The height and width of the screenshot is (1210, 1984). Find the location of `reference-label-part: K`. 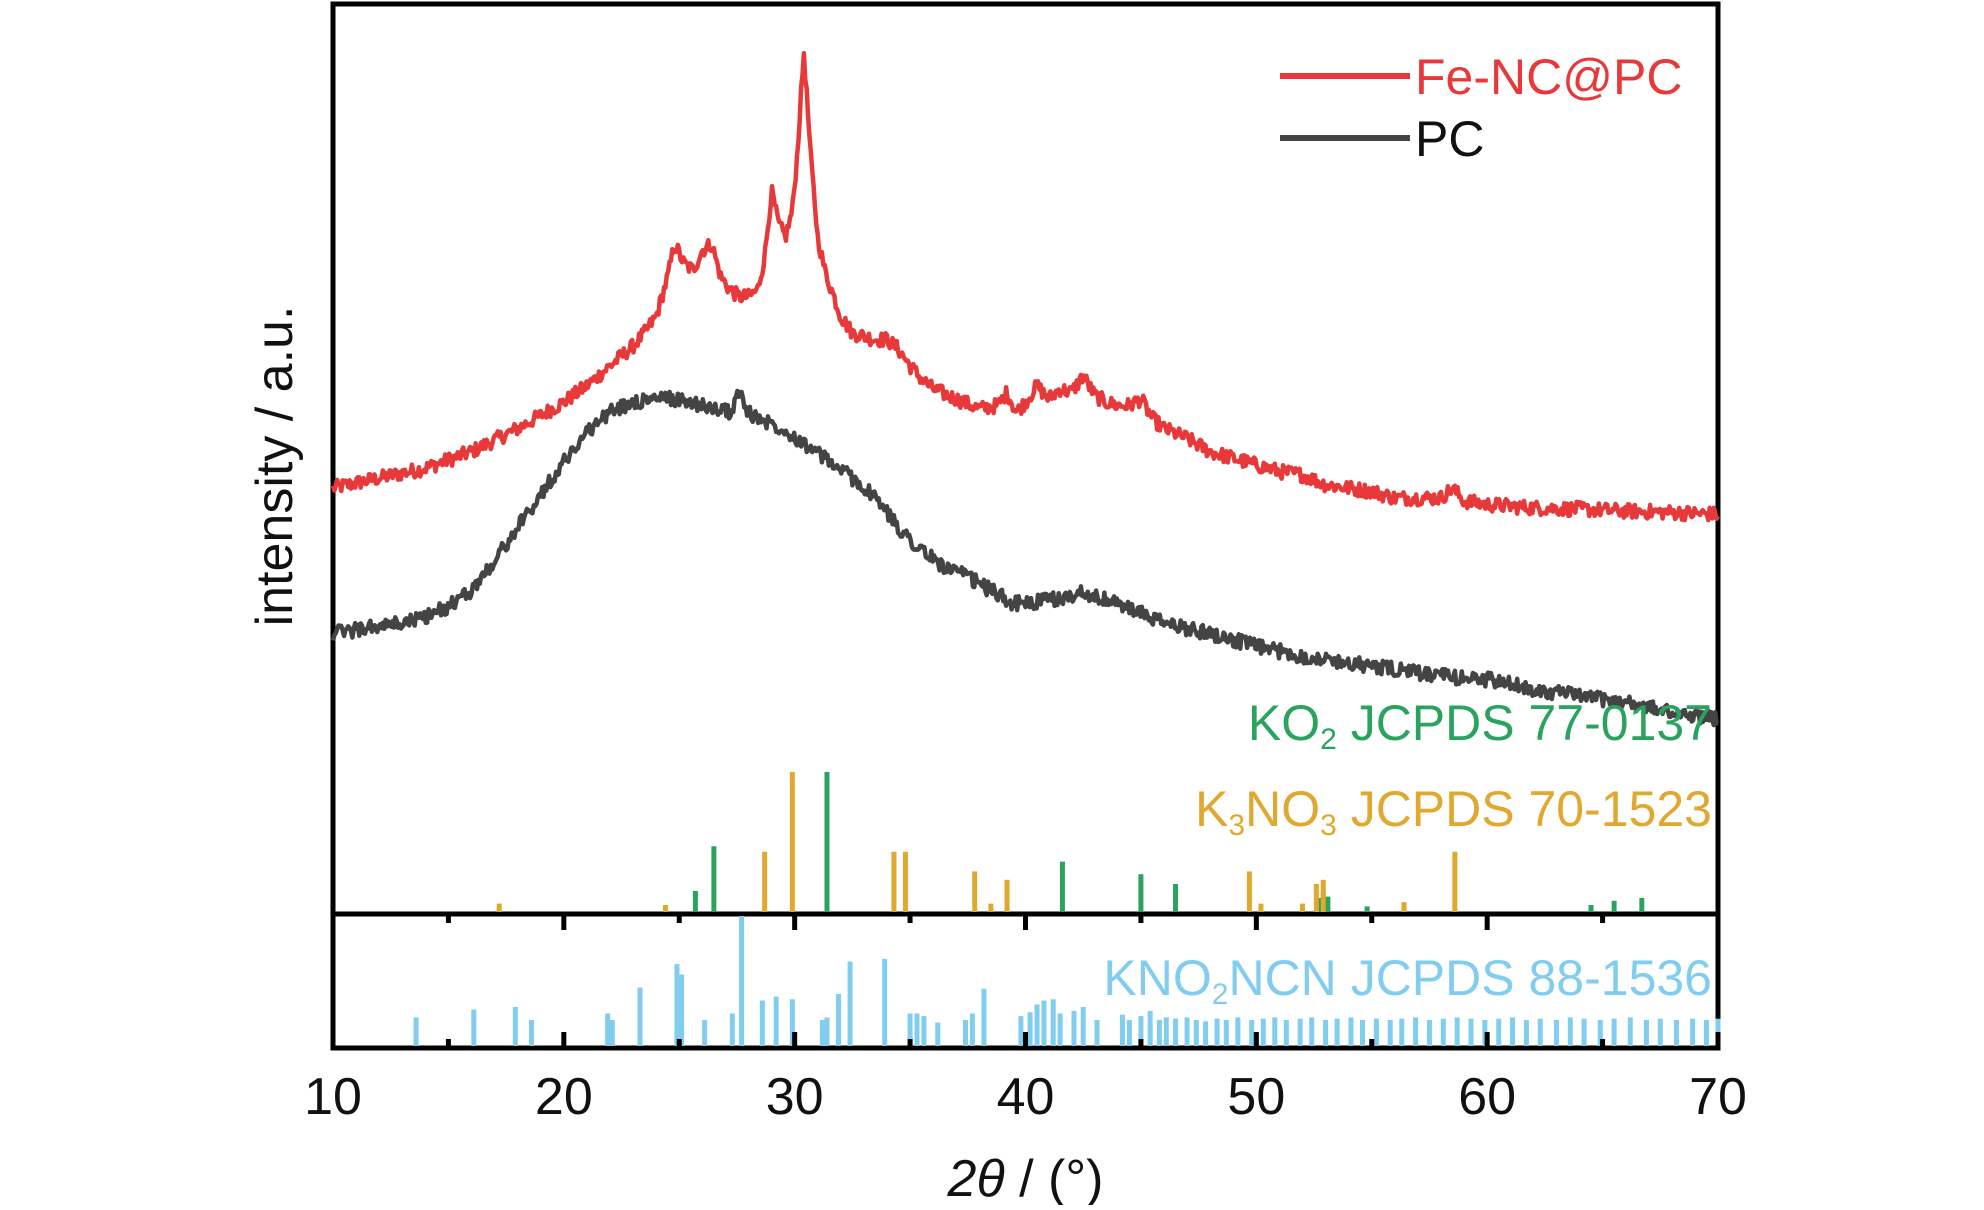

reference-label-part: K is located at coordinates (1211, 809).